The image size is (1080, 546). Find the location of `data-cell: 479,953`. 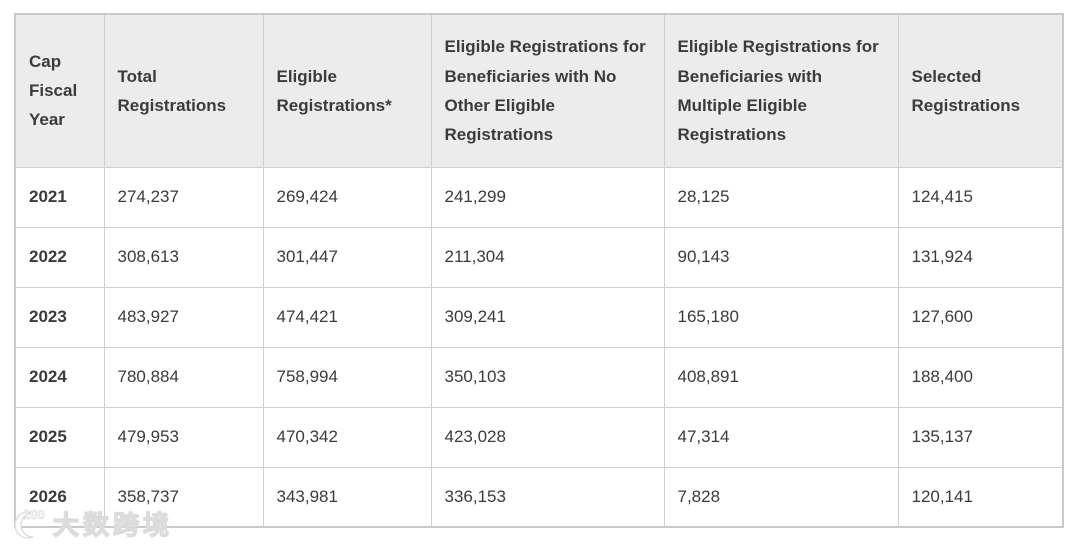

data-cell: 479,953 is located at coordinates (183, 437).